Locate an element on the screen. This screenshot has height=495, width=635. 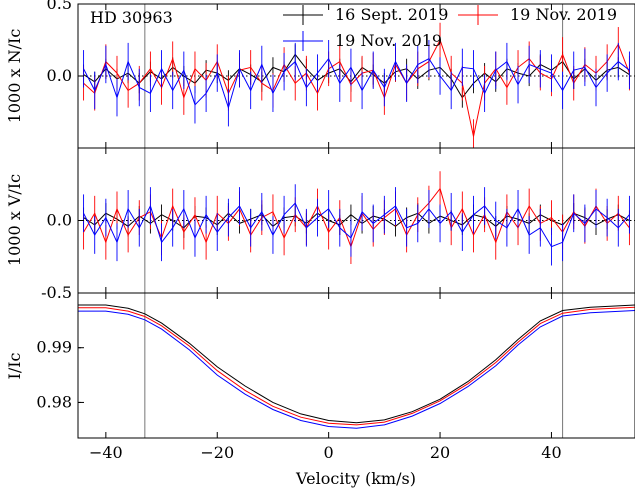
panel-i-yticks: 0.98 0.99 is located at coordinates (60, 374).